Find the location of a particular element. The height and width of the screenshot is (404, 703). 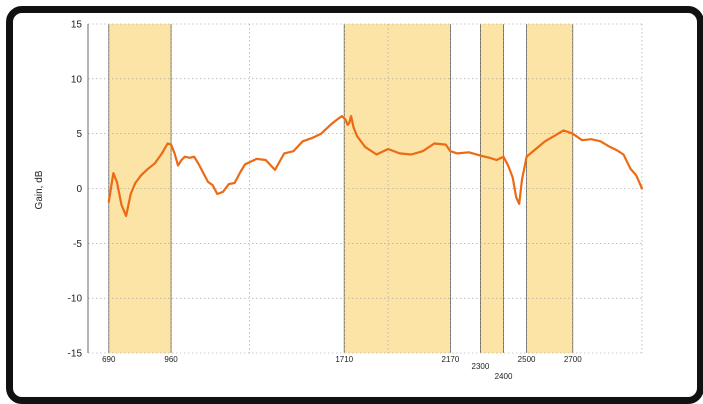

y-axis-label: Gain, dB is located at coordinates (39, 189).